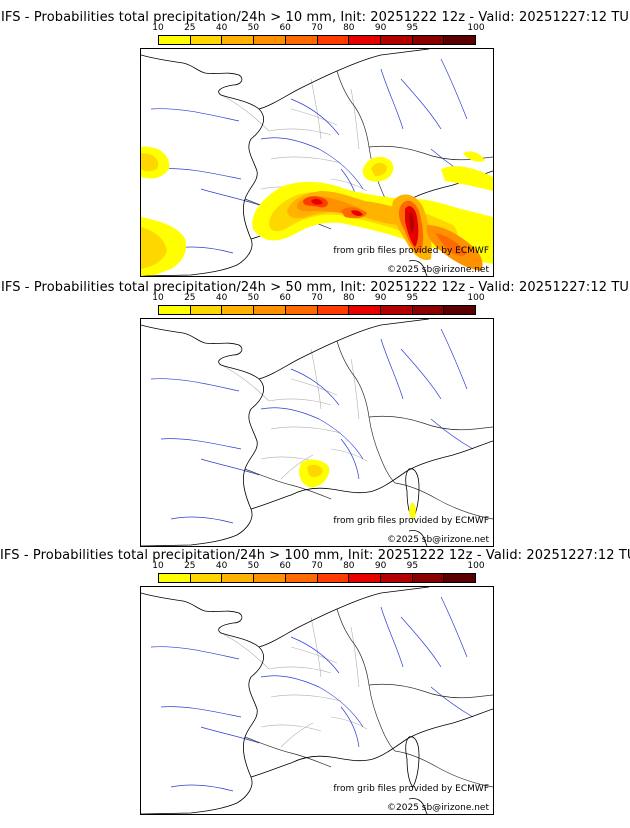 The height and width of the screenshot is (828, 630). What do you see at coordinates (285, 566) in the screenshot?
I see `colorbar-tick-label: 60` at bounding box center [285, 566].